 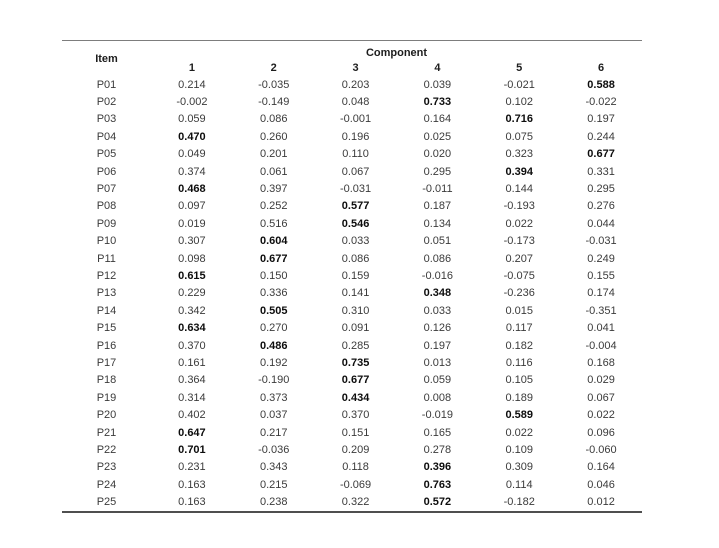 I want to click on loading-value: 0.033, so click(x=355, y=241).